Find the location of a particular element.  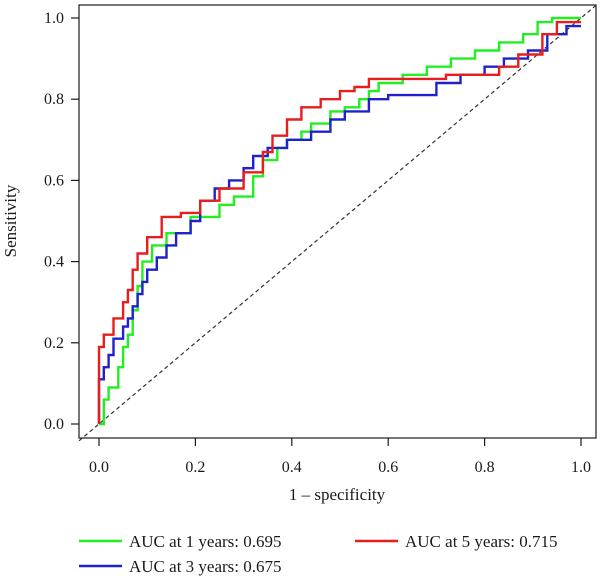

x-tick-label: 0.0 is located at coordinates (99, 467).